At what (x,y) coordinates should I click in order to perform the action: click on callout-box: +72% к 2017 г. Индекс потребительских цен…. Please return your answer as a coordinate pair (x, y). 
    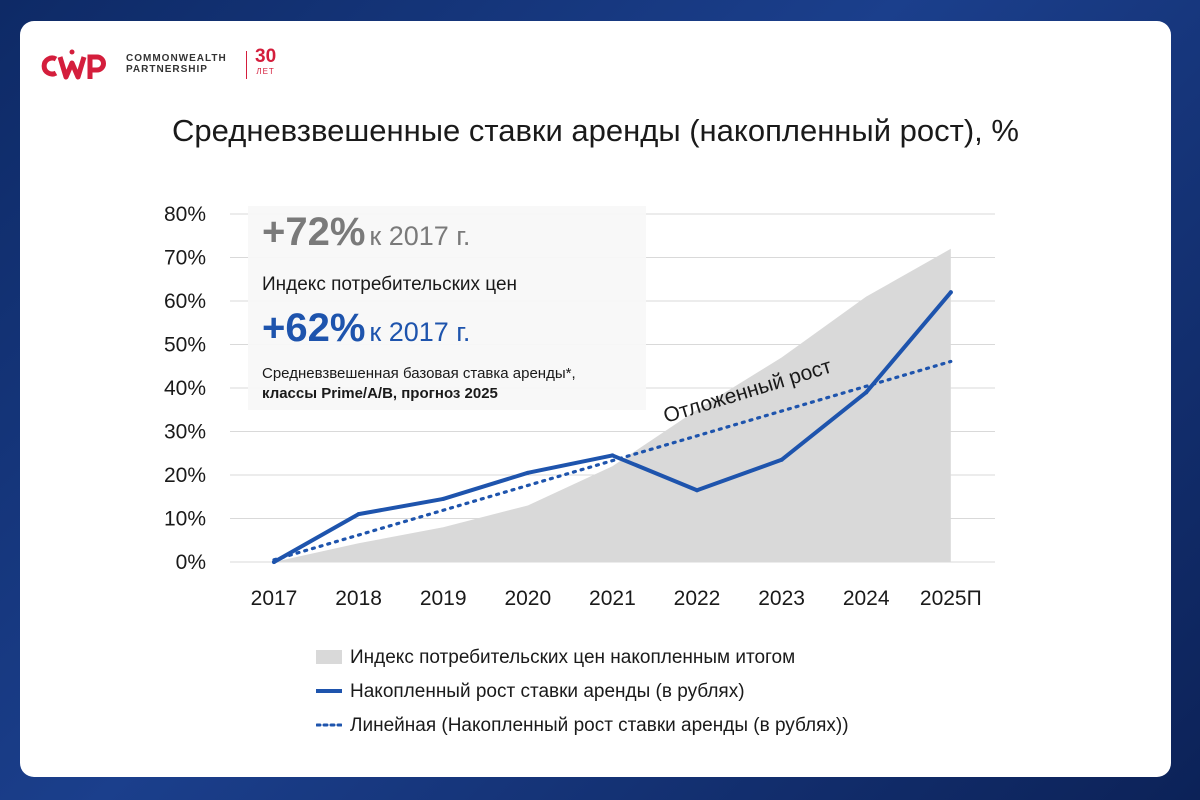
    Looking at the image, I should click on (447, 308).